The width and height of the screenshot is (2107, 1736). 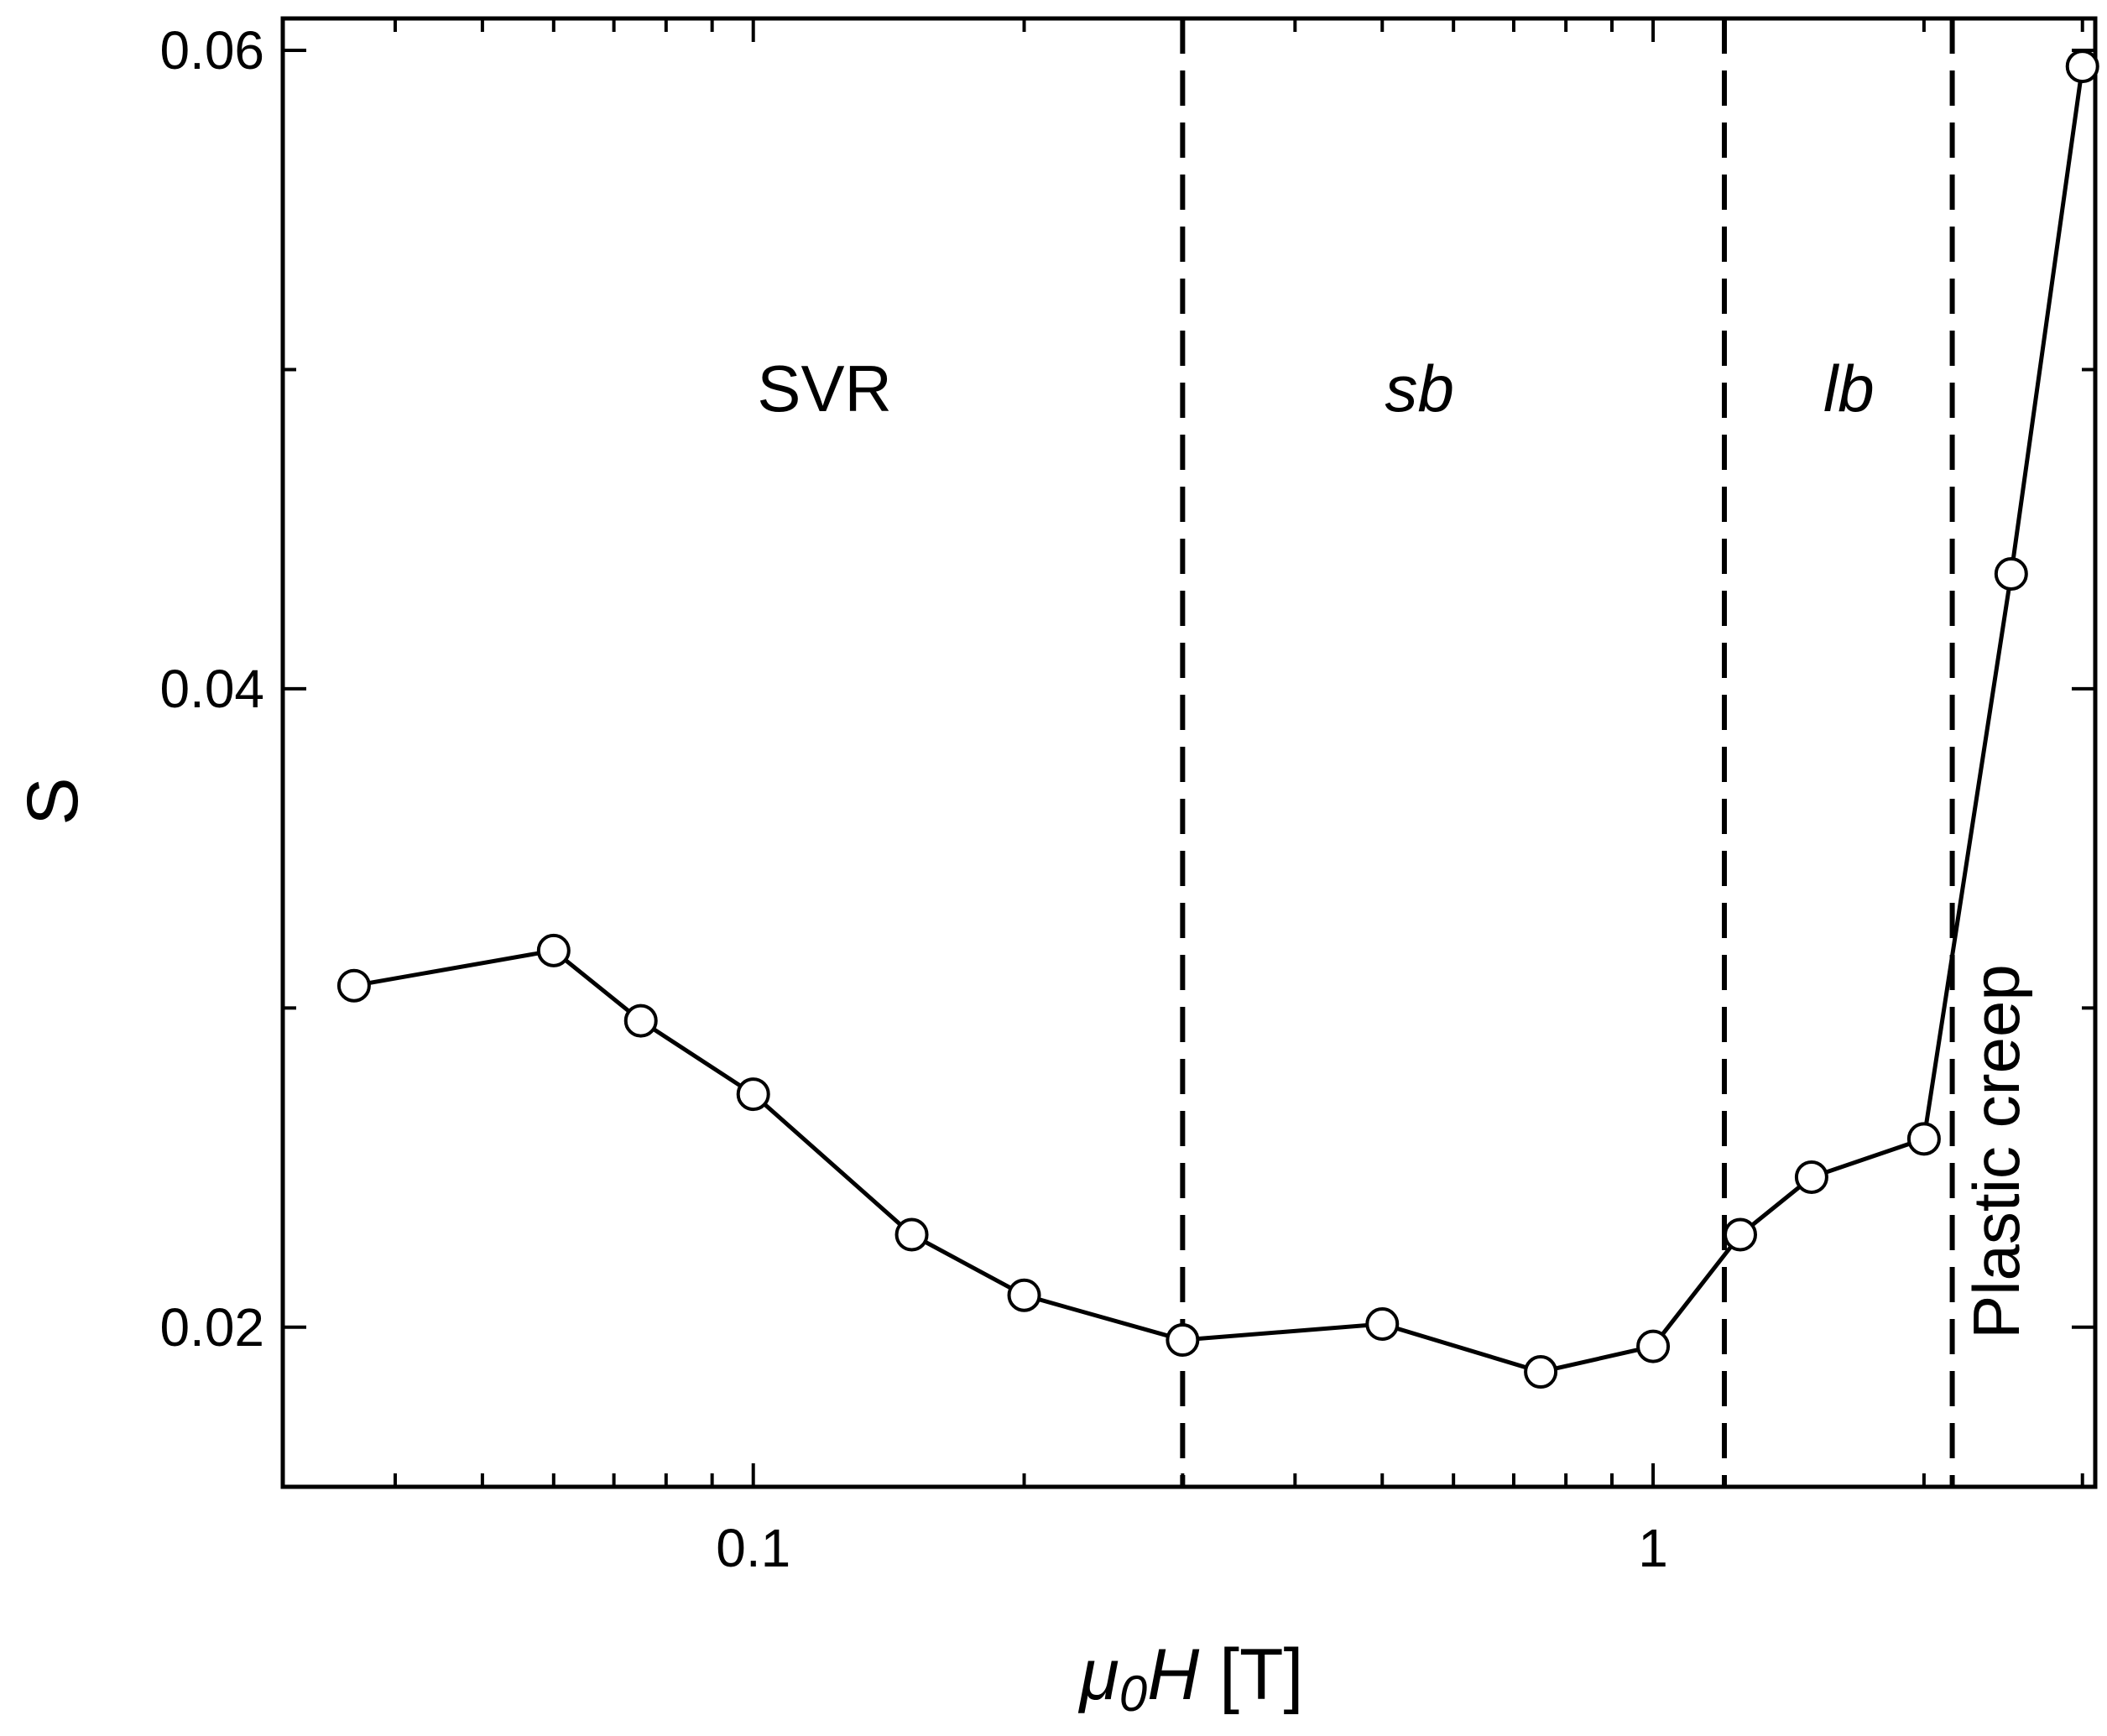 What do you see at coordinates (1653, 1548) in the screenshot?
I see `x-tick-label: 1` at bounding box center [1653, 1548].